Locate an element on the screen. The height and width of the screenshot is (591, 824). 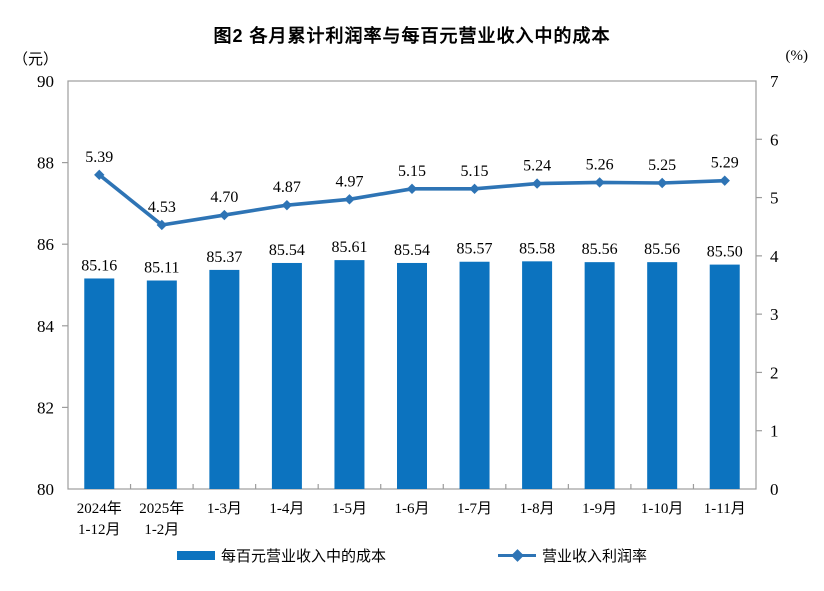
bar-value-label: 85.58 is located at coordinates (537, 248).